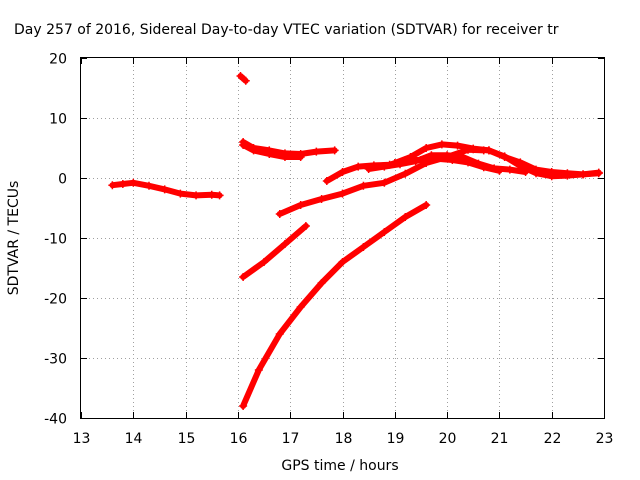 The height and width of the screenshot is (480, 640). Describe the element at coordinates (58, 120) in the screenshot. I see `y-tick-label: 10` at that location.